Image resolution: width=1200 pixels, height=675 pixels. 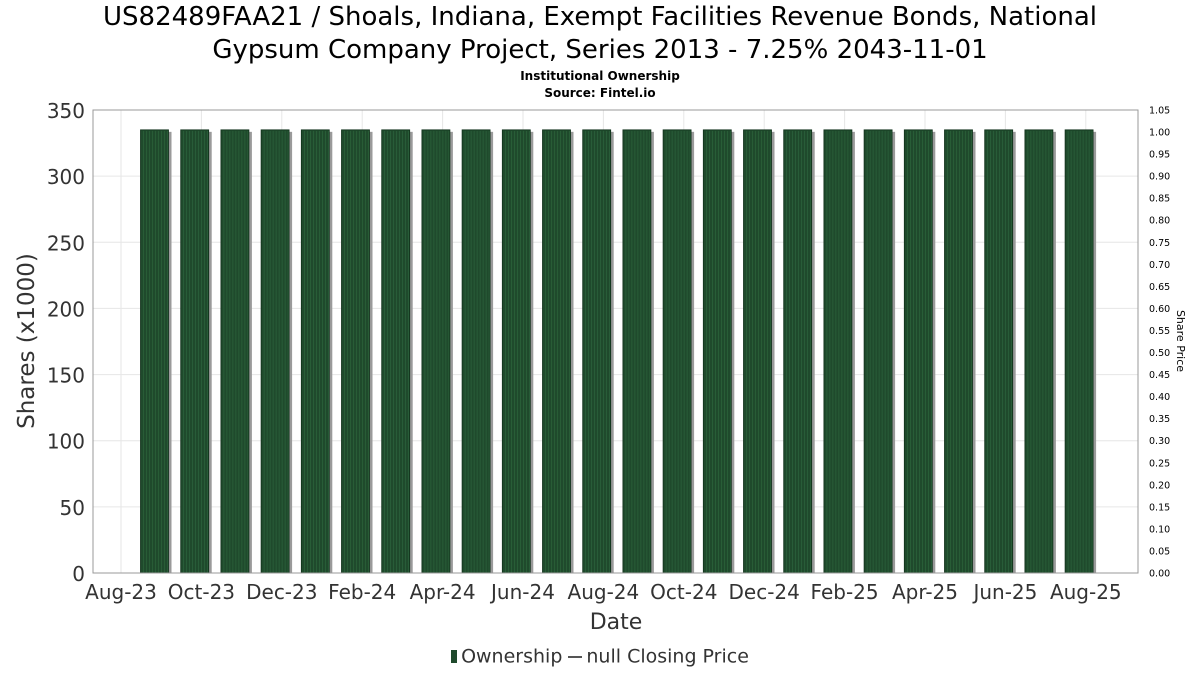 What do you see at coordinates (66, 243) in the screenshot?
I see `y-tick-label: 250` at bounding box center [66, 243].